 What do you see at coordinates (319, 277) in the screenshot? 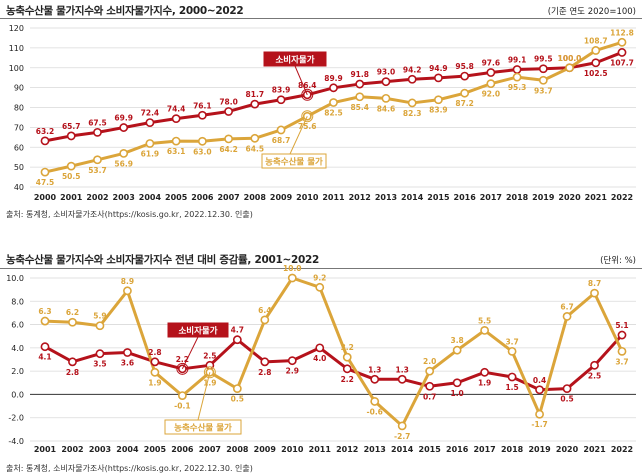
I see `chart2-data-label-agri: 9.2` at bounding box center [319, 277].